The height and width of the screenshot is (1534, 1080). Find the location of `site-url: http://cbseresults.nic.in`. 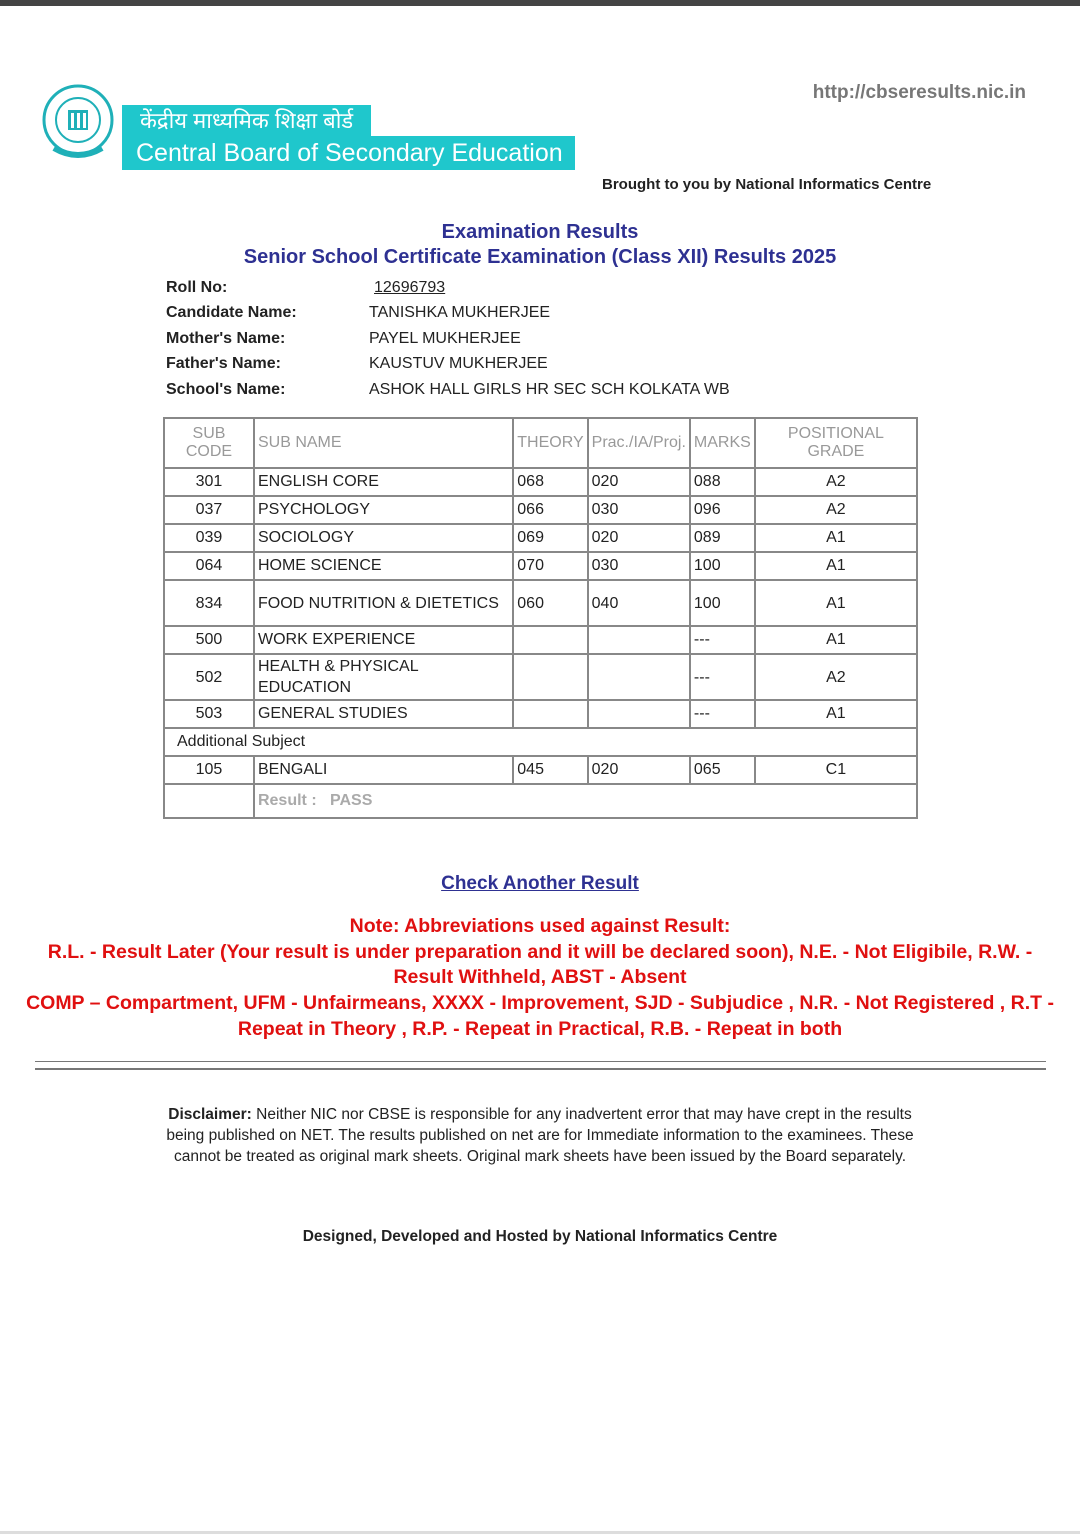

site-url: http://cbseresults.nic.in is located at coordinates (919, 92).